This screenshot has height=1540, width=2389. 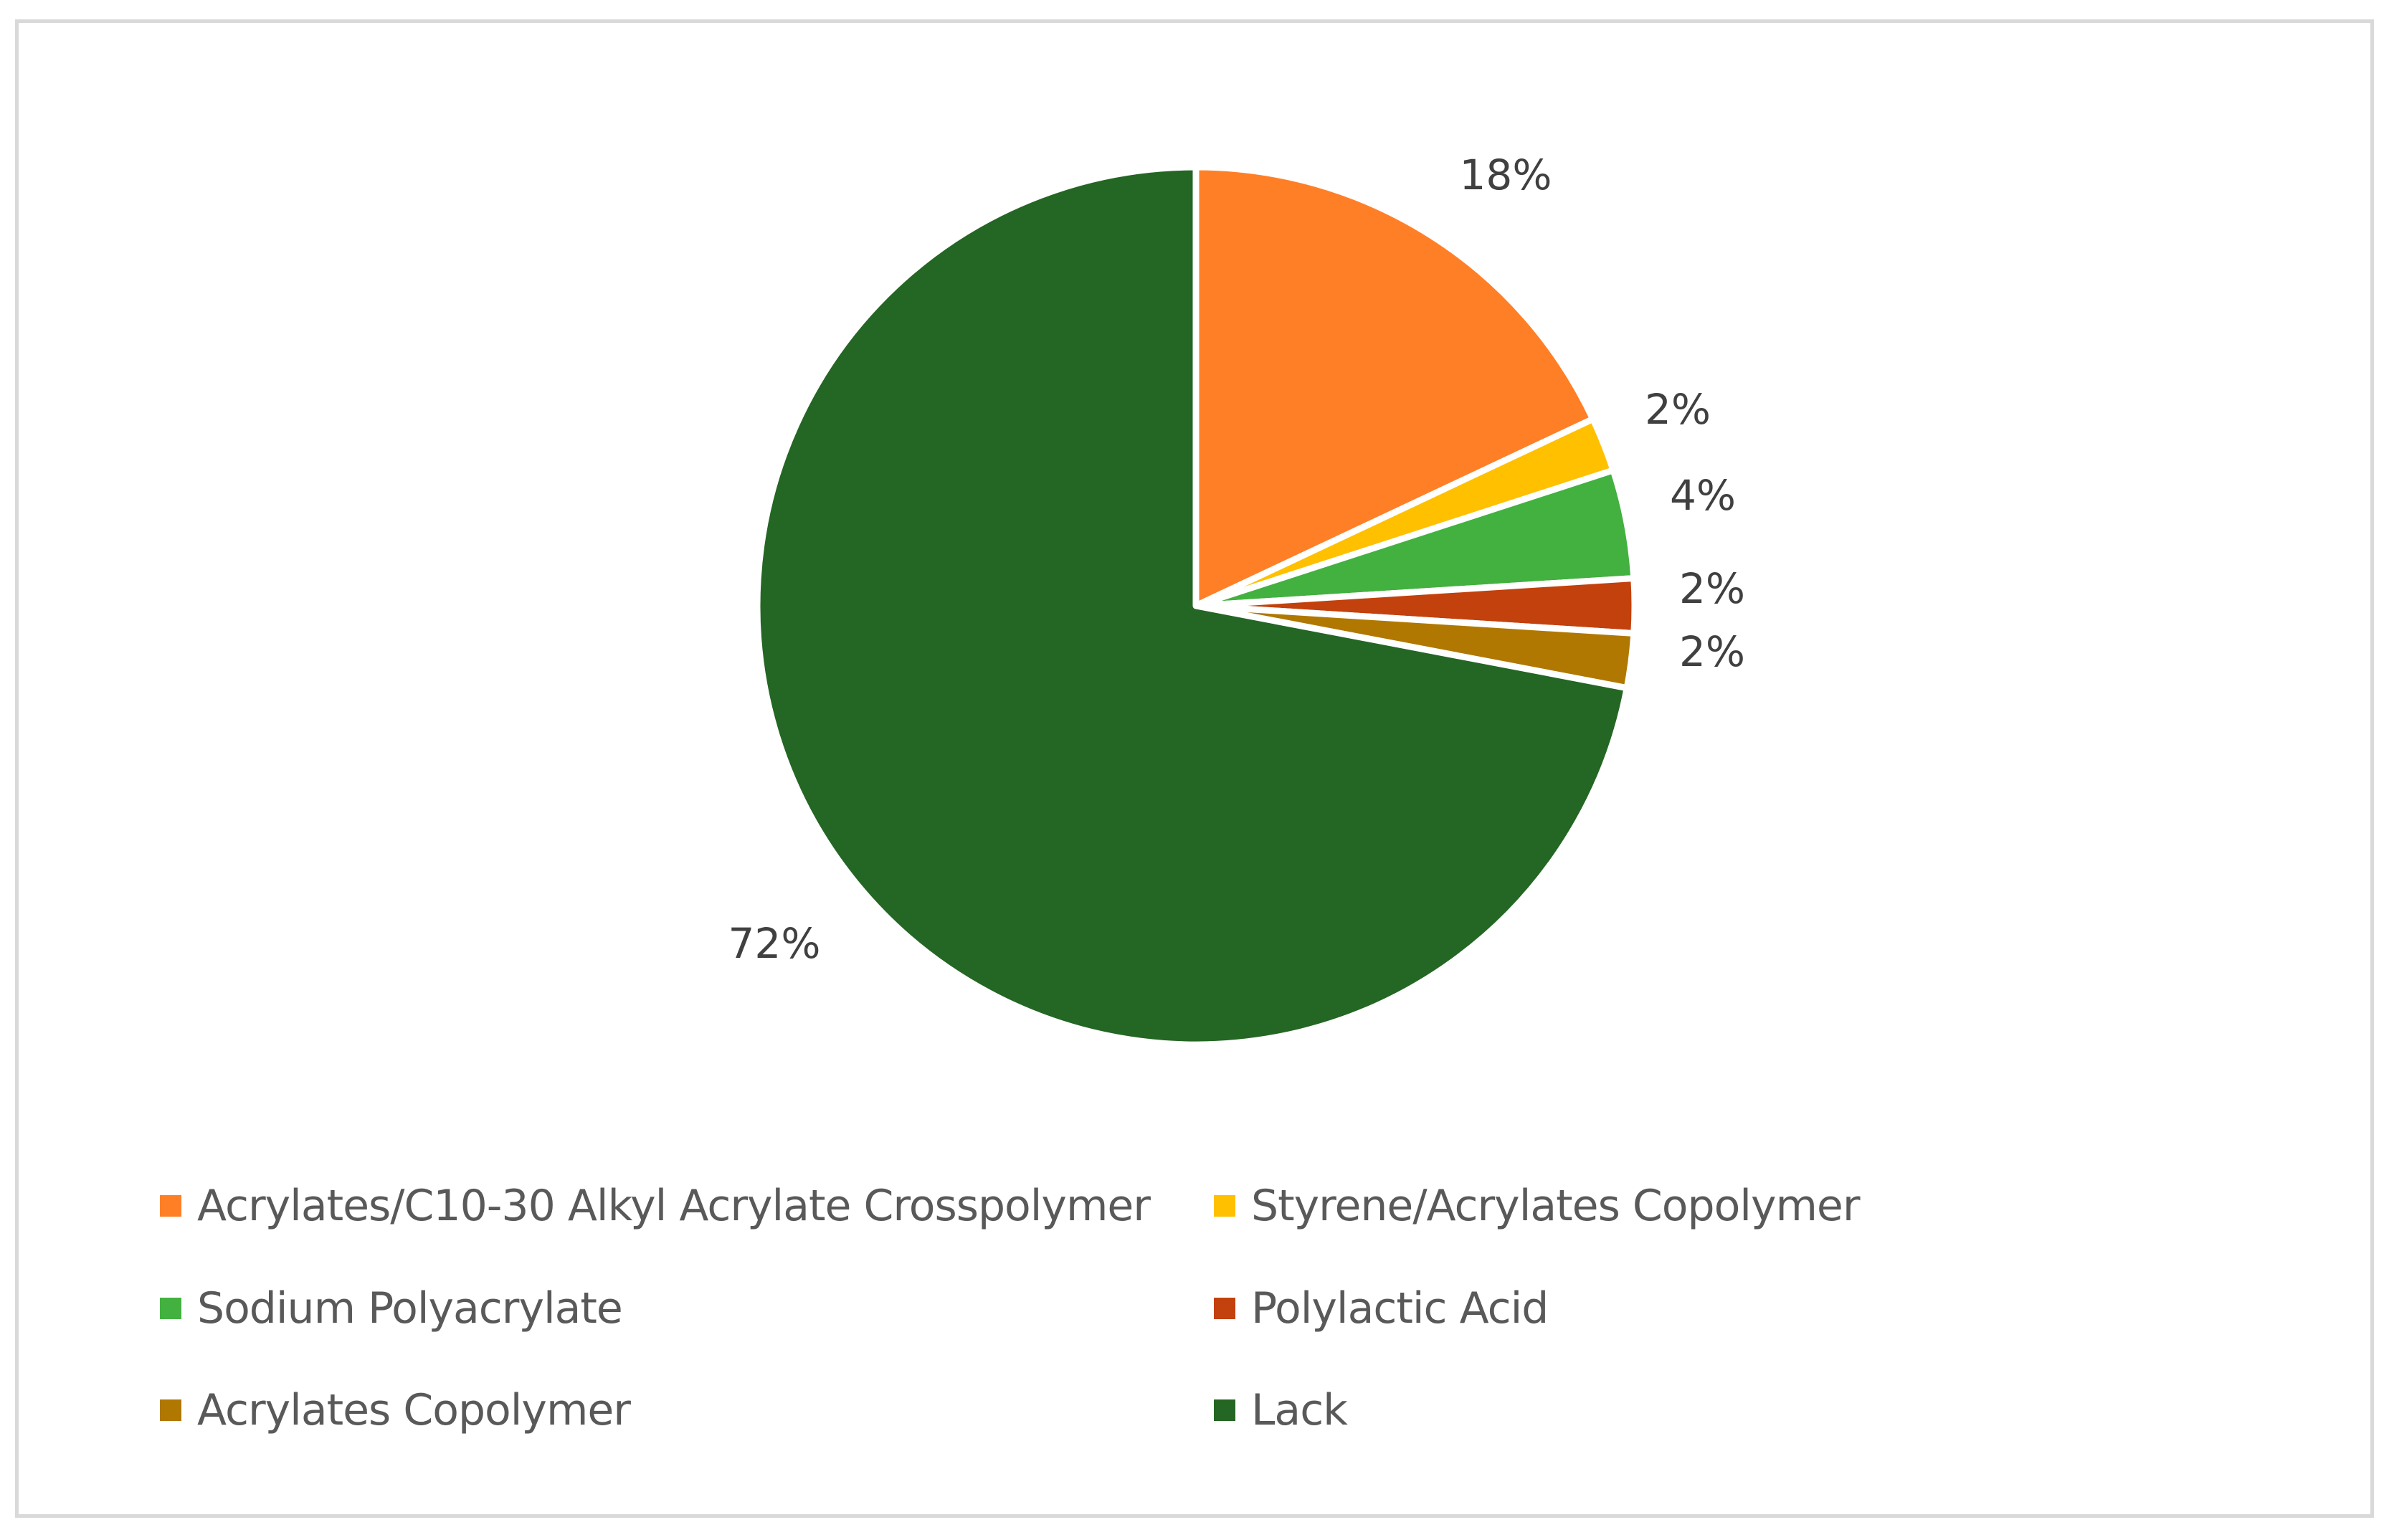 What do you see at coordinates (1224, 1206) in the screenshot?
I see `legend-swatch-styrene-acrylates` at bounding box center [1224, 1206].